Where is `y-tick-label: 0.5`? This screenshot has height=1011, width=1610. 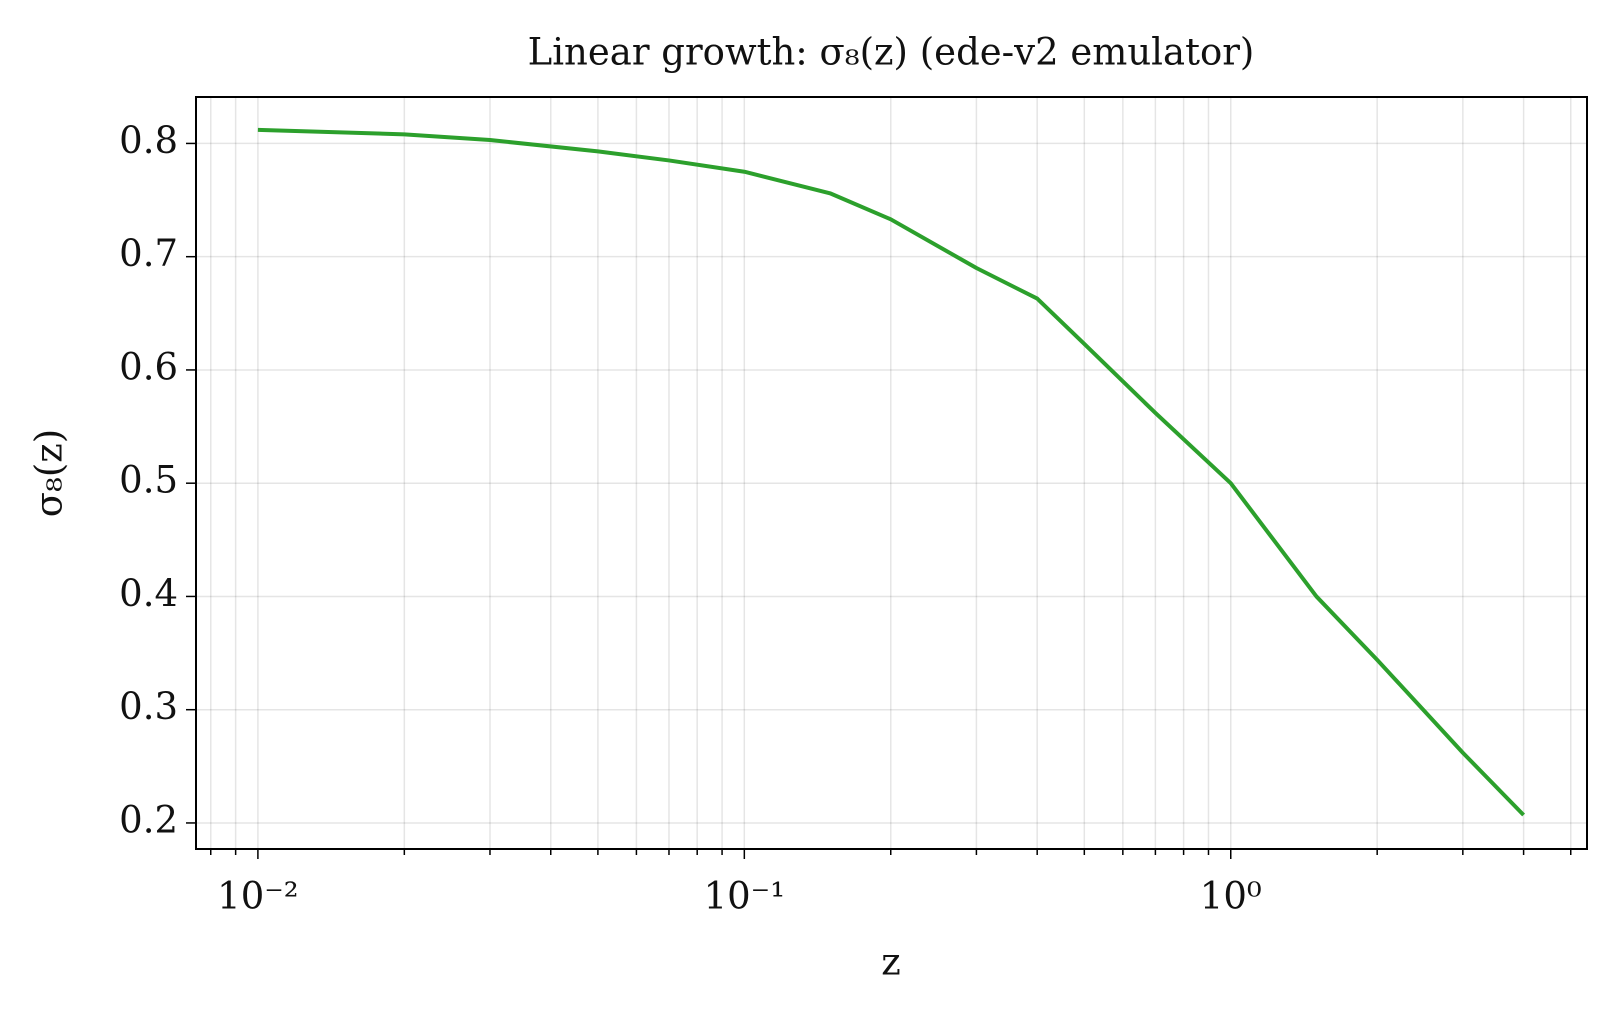 y-tick-label: 0.5 is located at coordinates (148, 480).